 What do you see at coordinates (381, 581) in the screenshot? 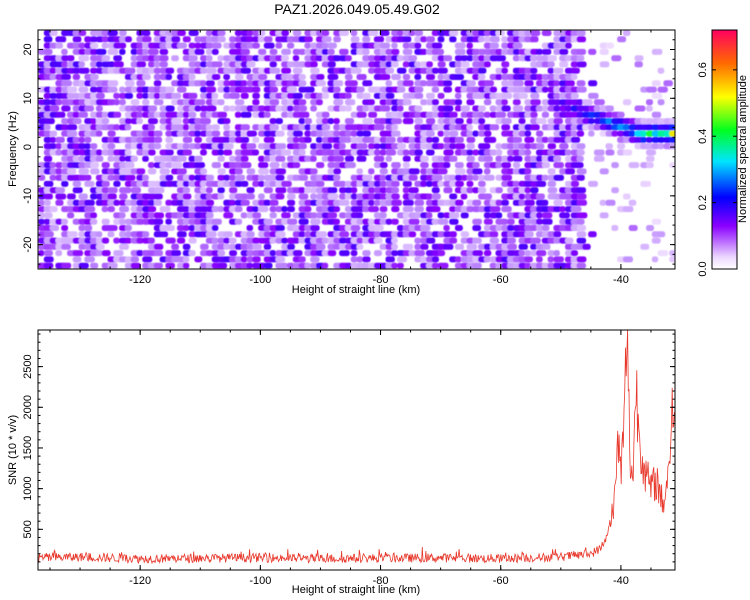
I see `x-tick-label: -80` at bounding box center [381, 581].